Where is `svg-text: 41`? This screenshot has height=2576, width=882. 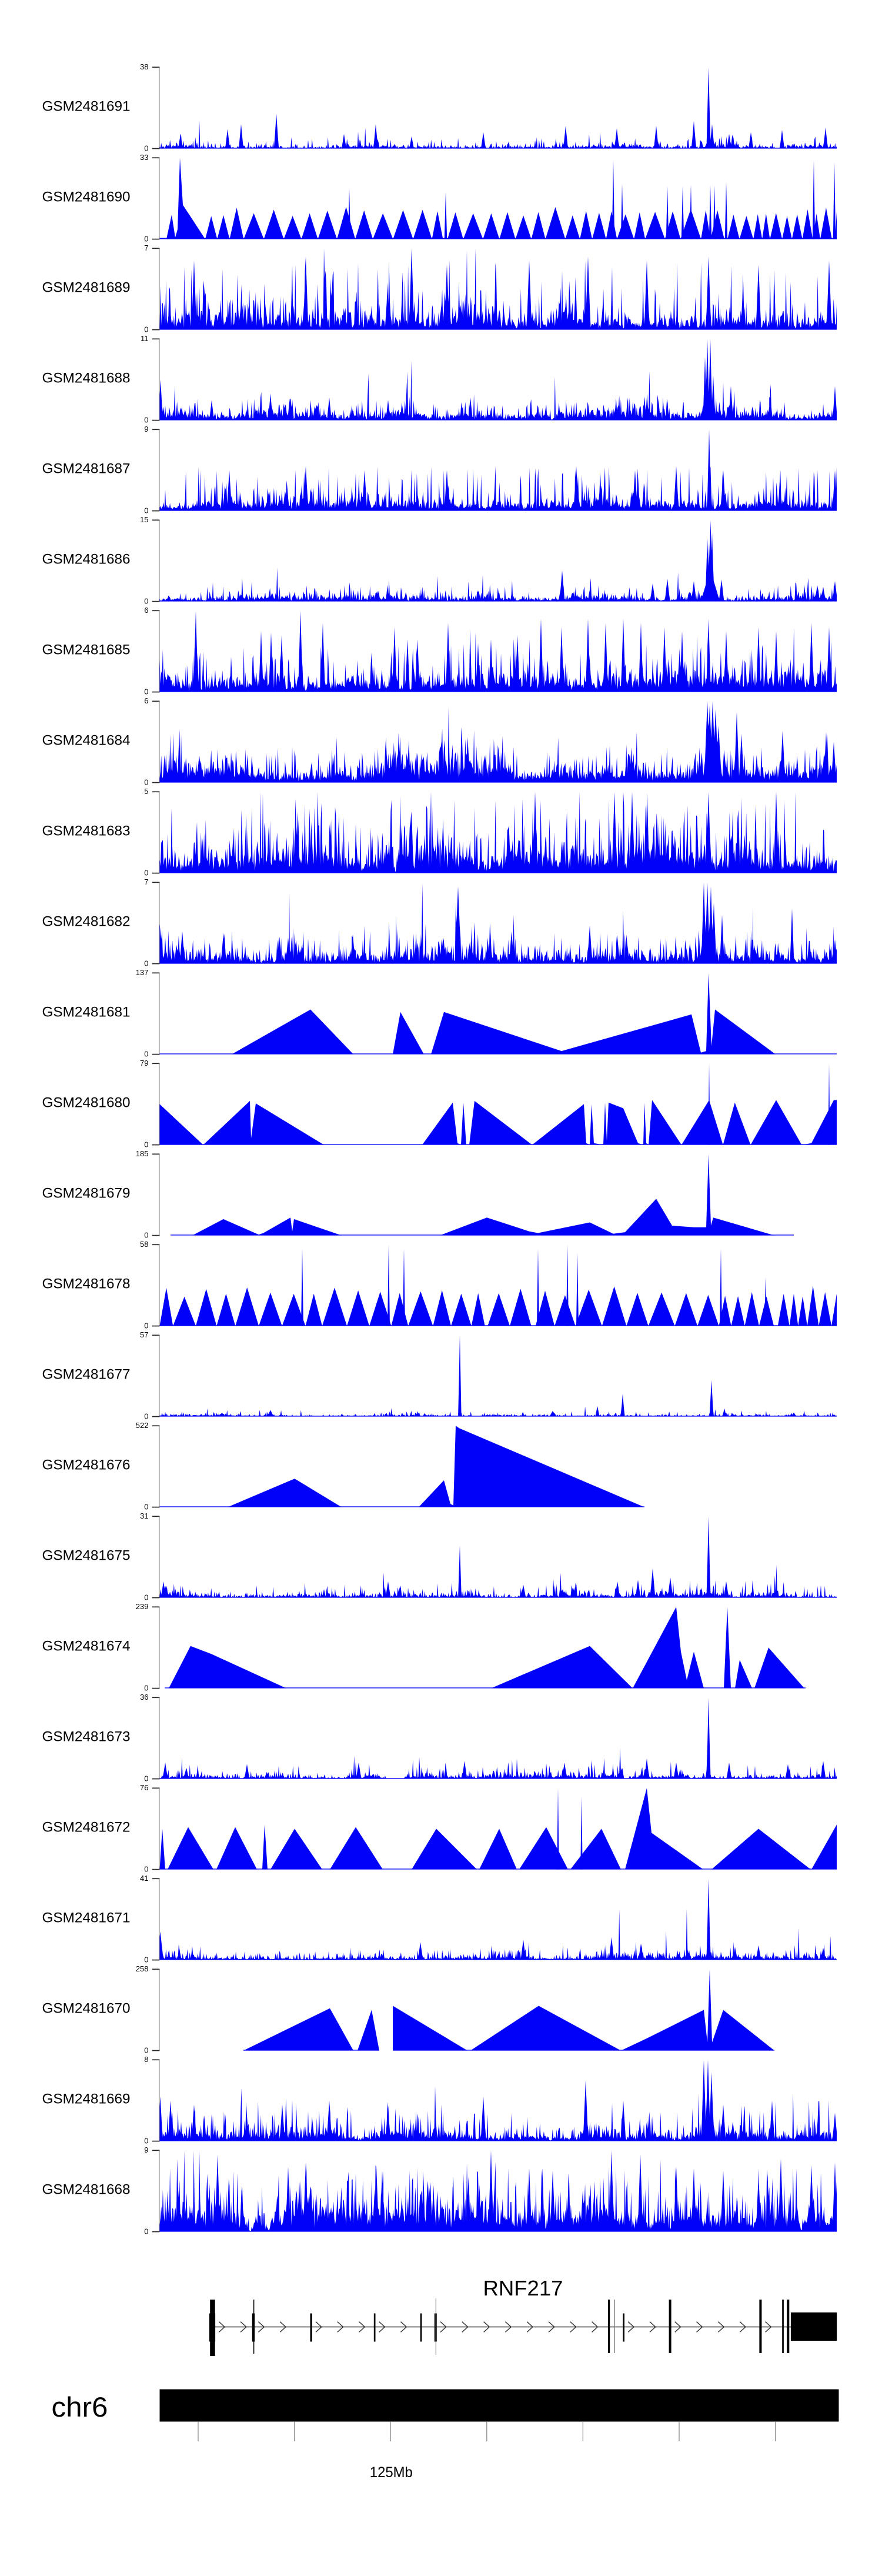
svg-text: 41 is located at coordinates (144, 1878).